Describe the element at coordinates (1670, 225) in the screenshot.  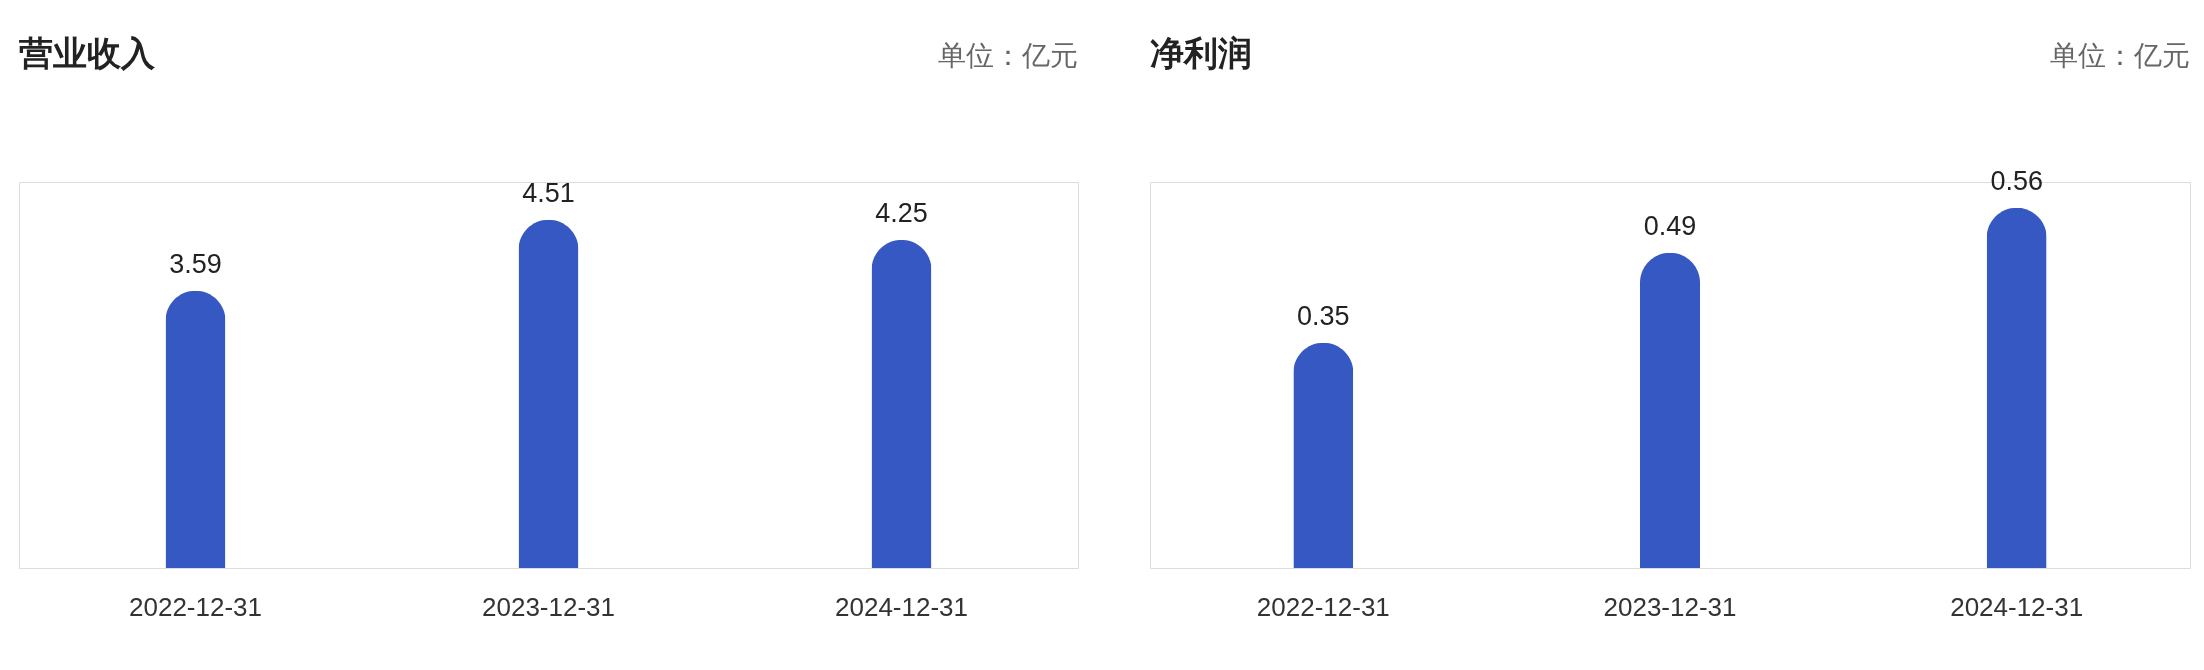
I see `data-label: 0.49` at that location.